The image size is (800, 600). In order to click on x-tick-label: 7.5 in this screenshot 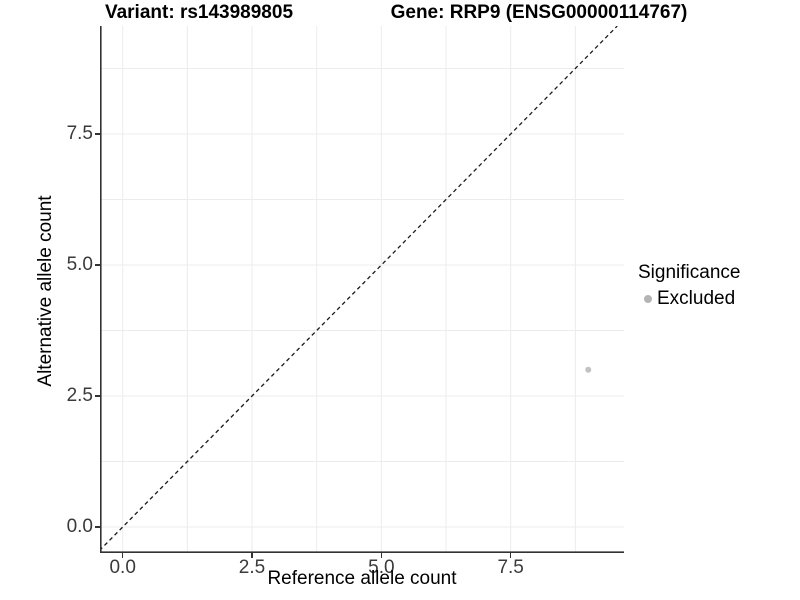, I will do `click(510, 567)`.